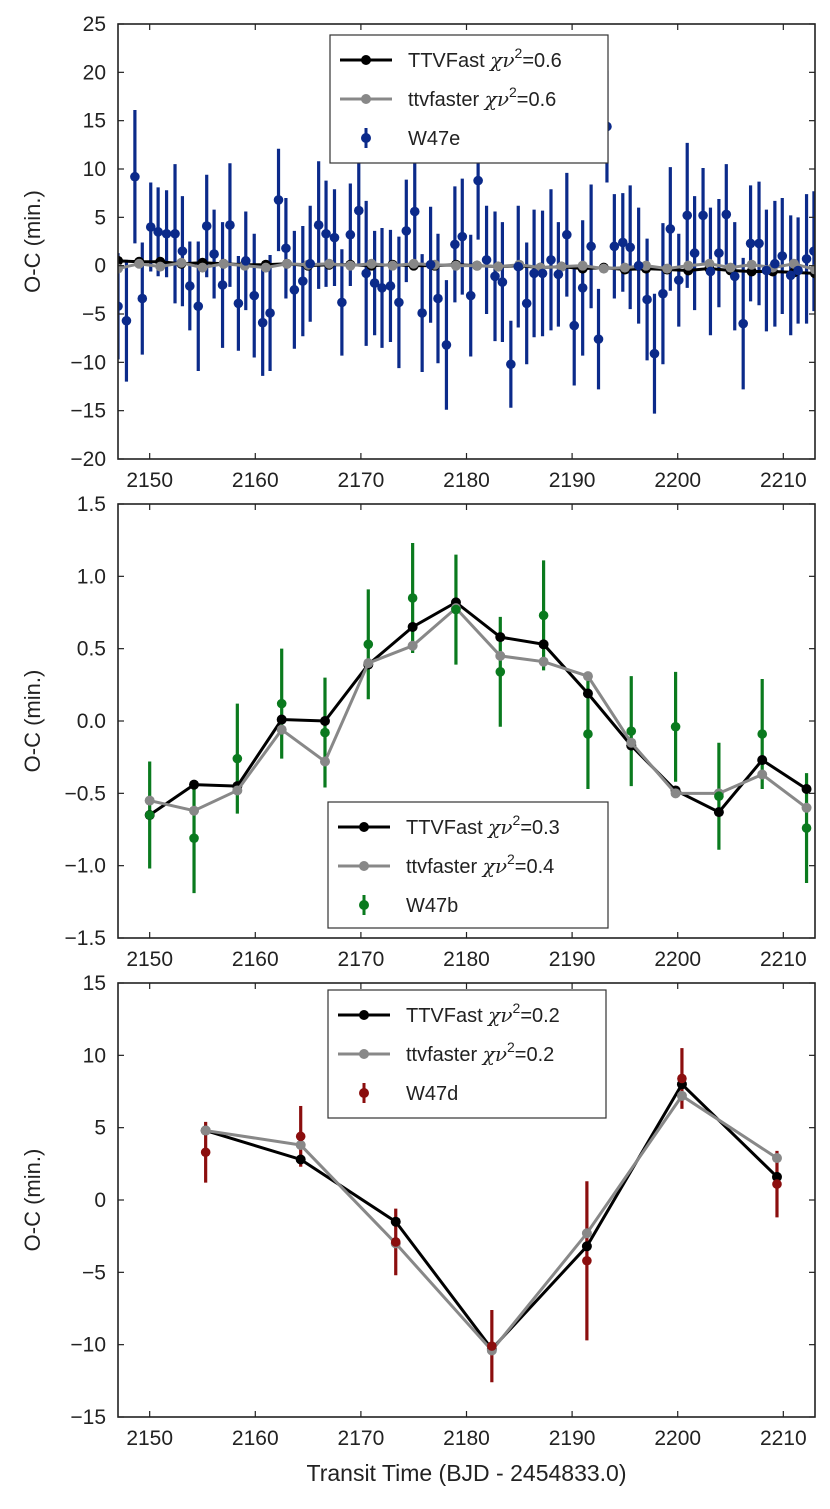 This screenshot has height=1509, width=830. I want to click on y-tick-label: 0, so click(100, 1200).